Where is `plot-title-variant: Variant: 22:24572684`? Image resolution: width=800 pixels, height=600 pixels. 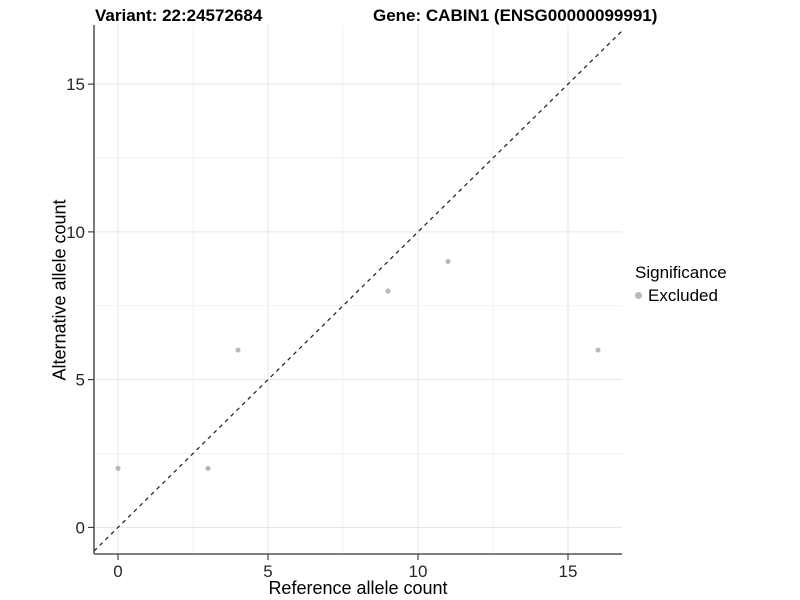
plot-title-variant: Variant: 22:24572684 is located at coordinates (179, 15).